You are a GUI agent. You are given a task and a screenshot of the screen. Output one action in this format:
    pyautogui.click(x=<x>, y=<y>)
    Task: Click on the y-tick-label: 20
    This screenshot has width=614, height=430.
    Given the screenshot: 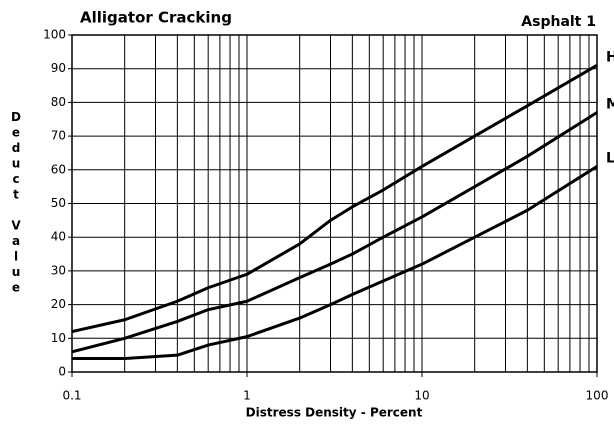 What is the action you would take?
    pyautogui.click(x=58, y=304)
    